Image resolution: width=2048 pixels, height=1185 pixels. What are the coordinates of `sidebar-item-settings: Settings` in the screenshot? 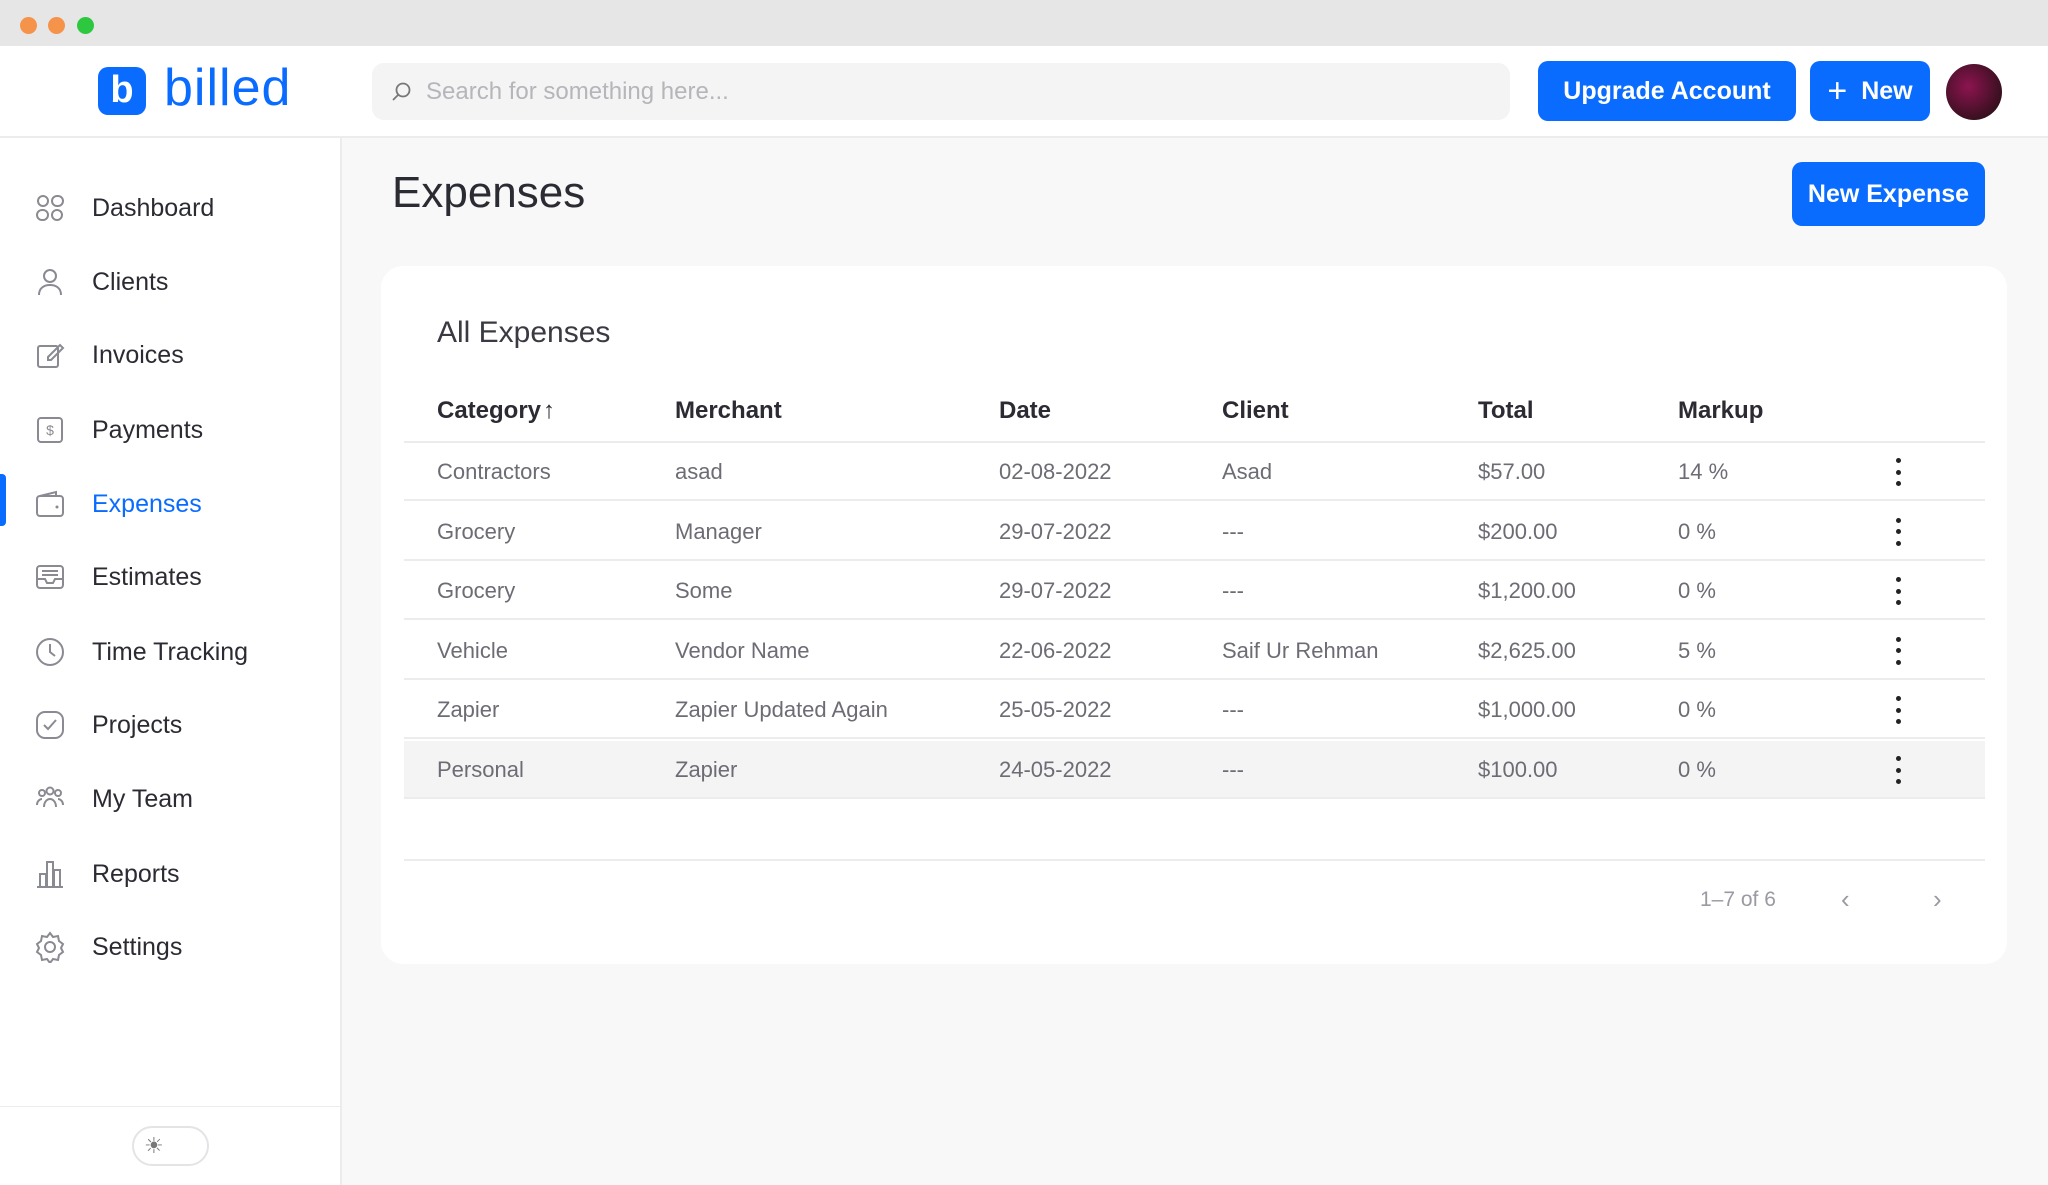 It's located at (170, 947).